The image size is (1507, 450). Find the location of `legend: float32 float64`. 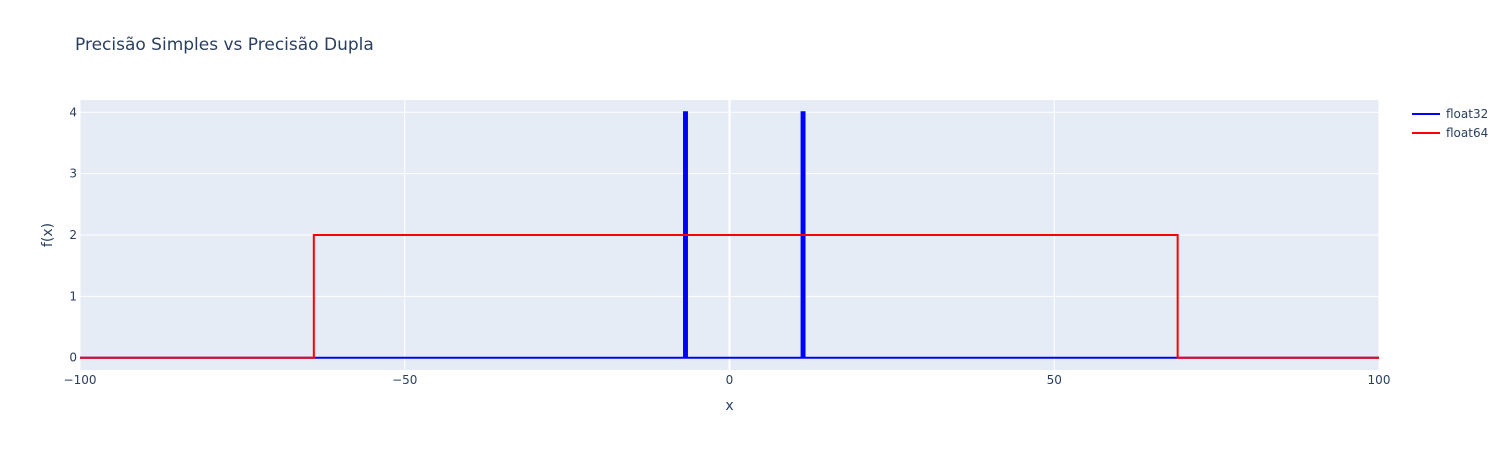

legend: float32 float64 is located at coordinates (1450, 123).